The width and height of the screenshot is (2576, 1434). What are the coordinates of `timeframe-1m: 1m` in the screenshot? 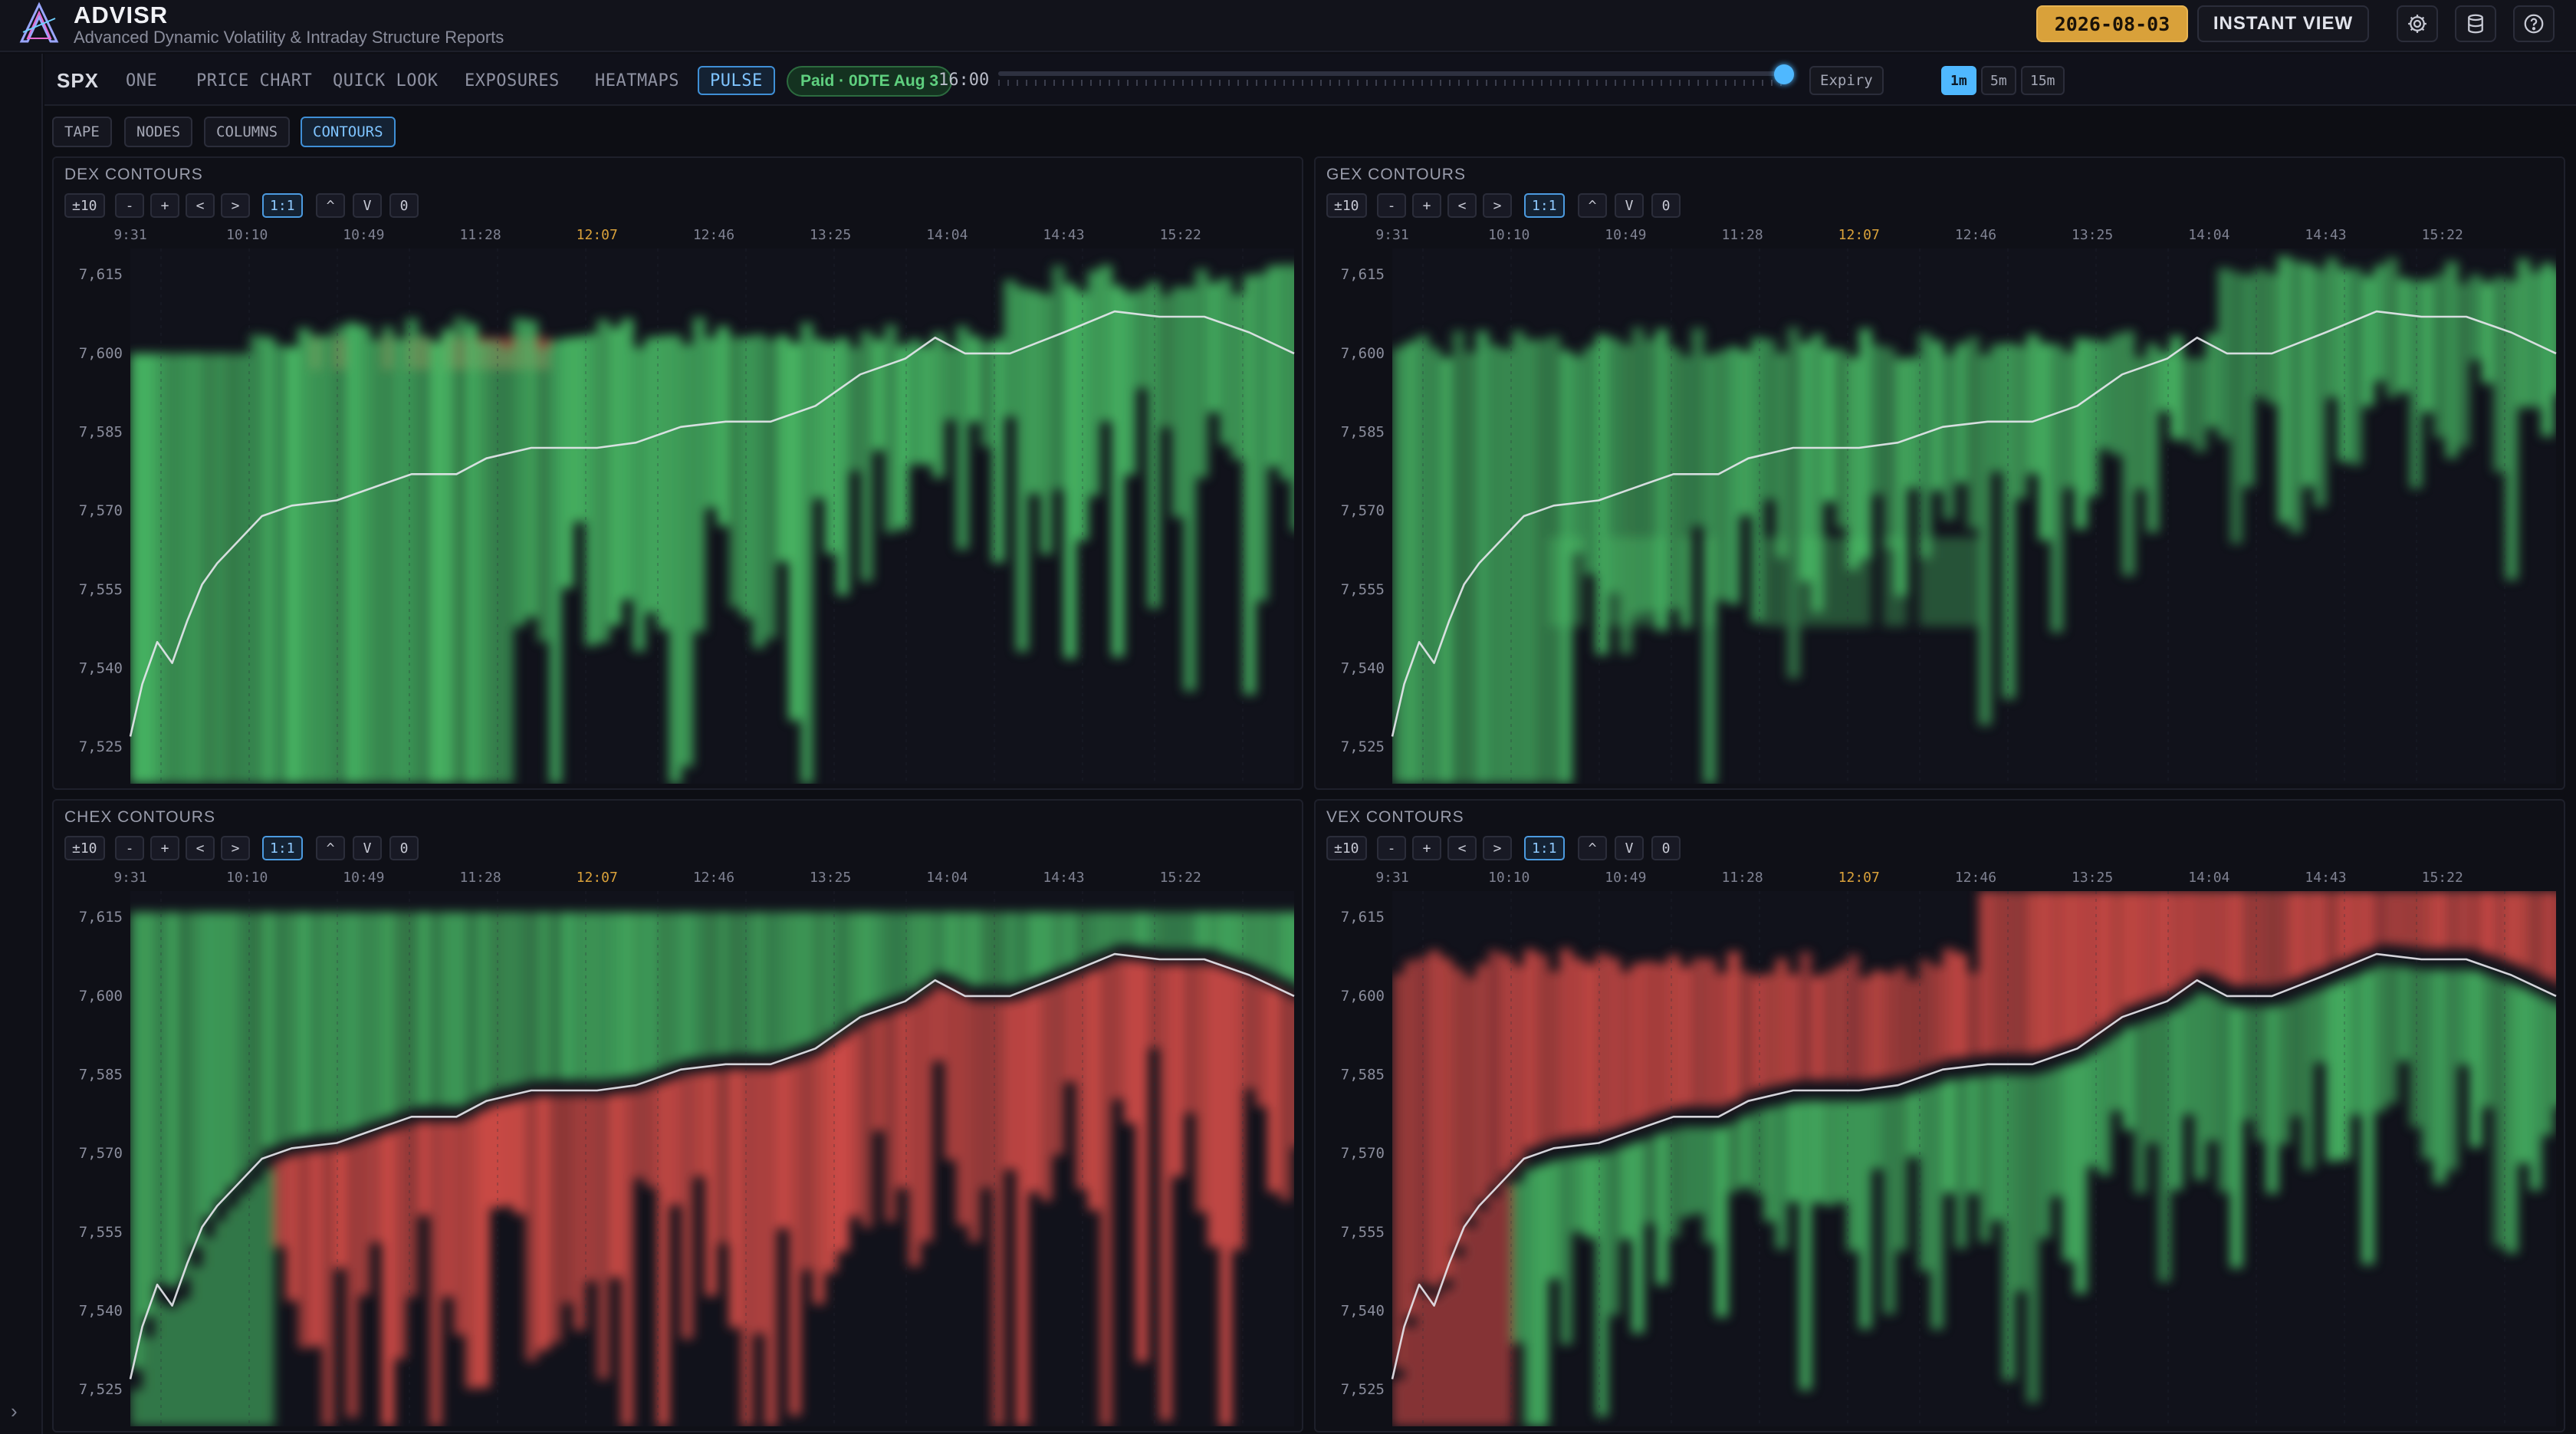 It's located at (1959, 80).